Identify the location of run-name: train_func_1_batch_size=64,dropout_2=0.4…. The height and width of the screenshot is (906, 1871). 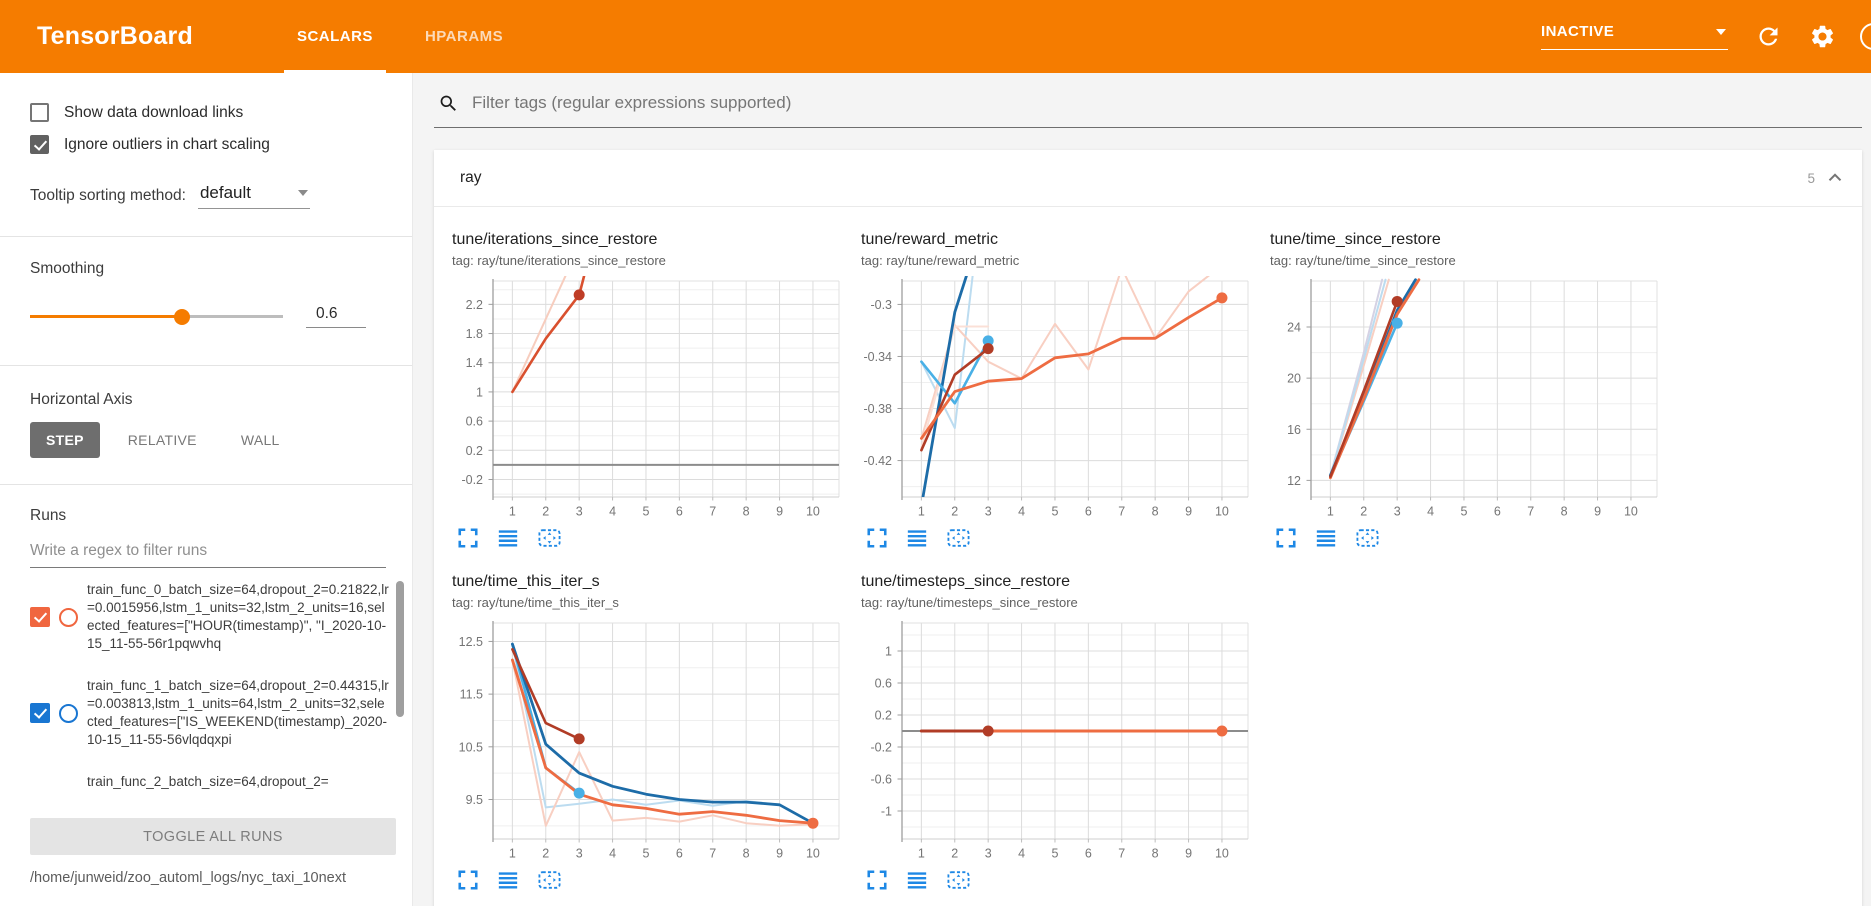
(238, 712).